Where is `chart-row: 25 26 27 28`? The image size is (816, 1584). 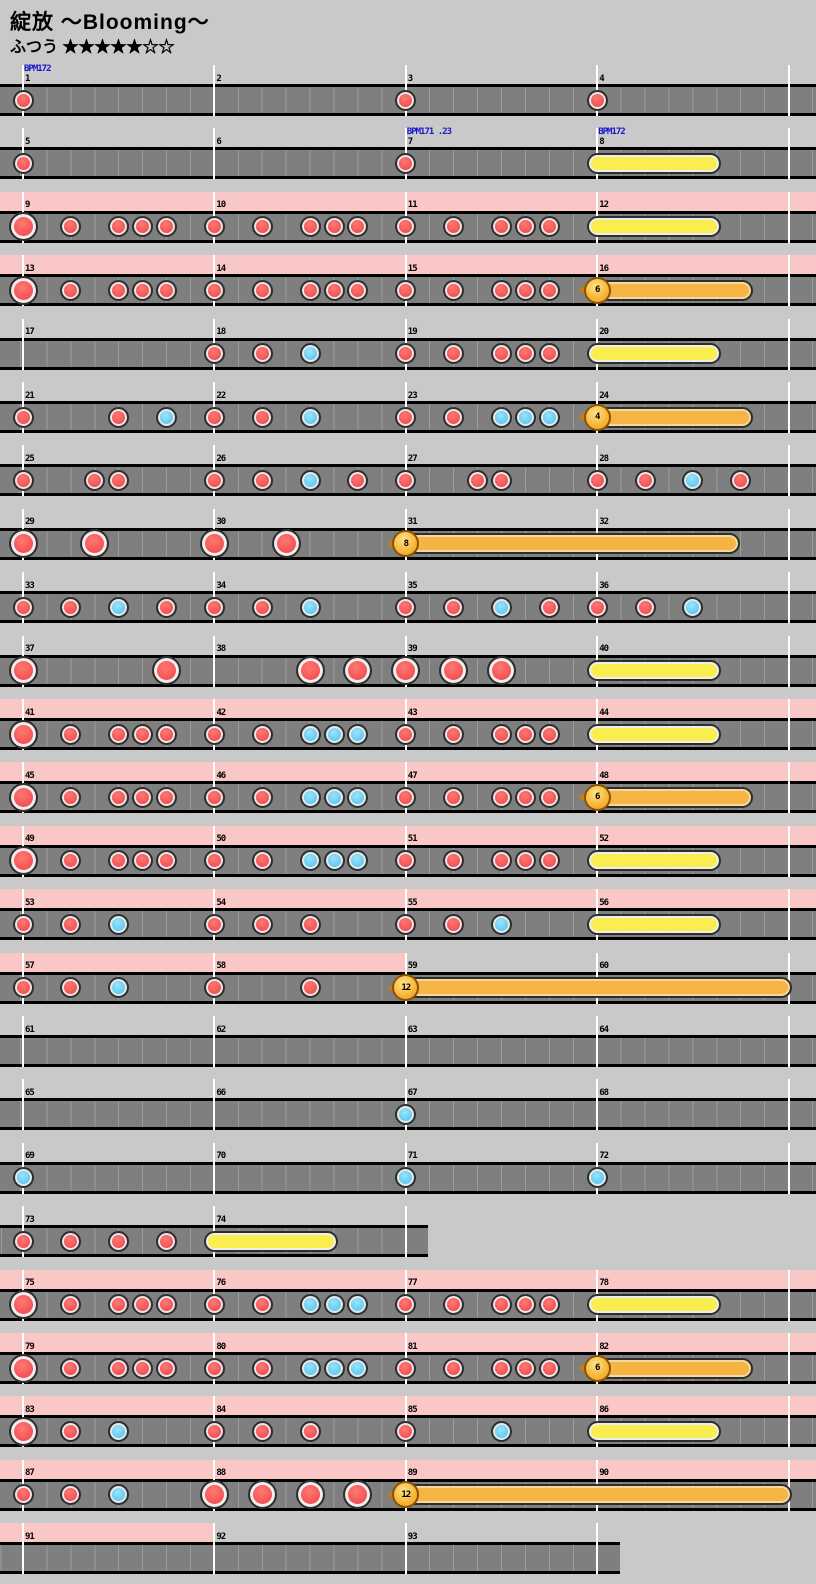 chart-row: 25 26 27 28 is located at coordinates (408, 470).